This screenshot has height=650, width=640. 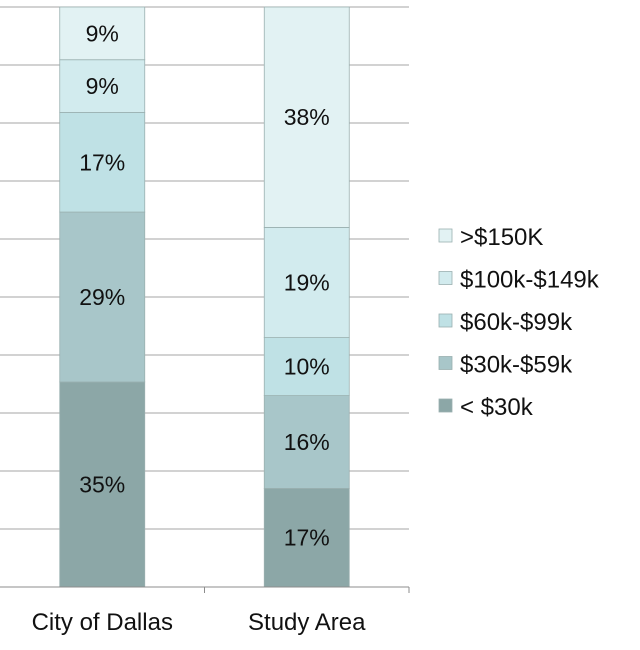 I want to click on legend-label: $30k-$59k, so click(x=516, y=365).